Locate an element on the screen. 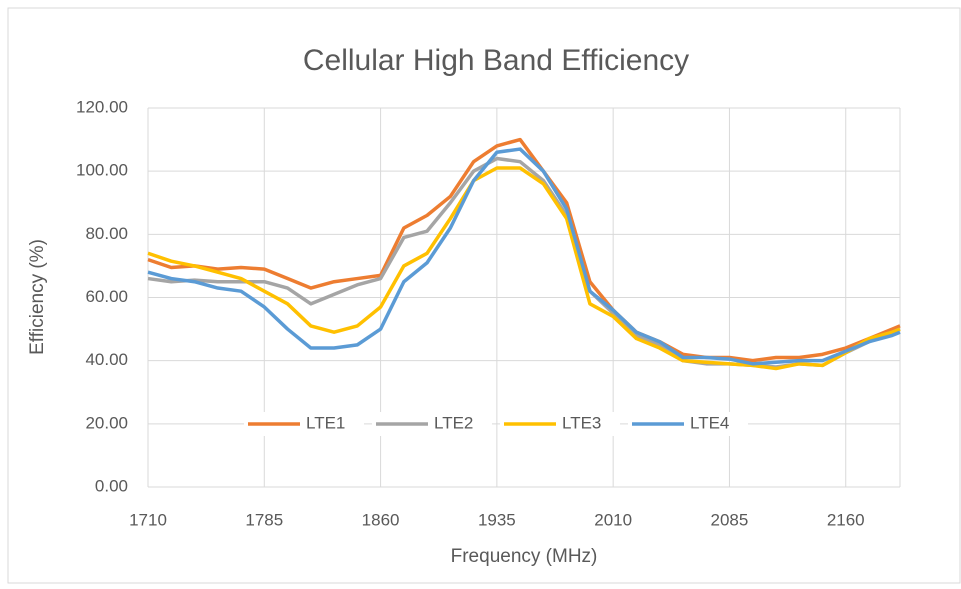 The image size is (961, 589). y-tick-label: 60.00 is located at coordinates (106, 296).